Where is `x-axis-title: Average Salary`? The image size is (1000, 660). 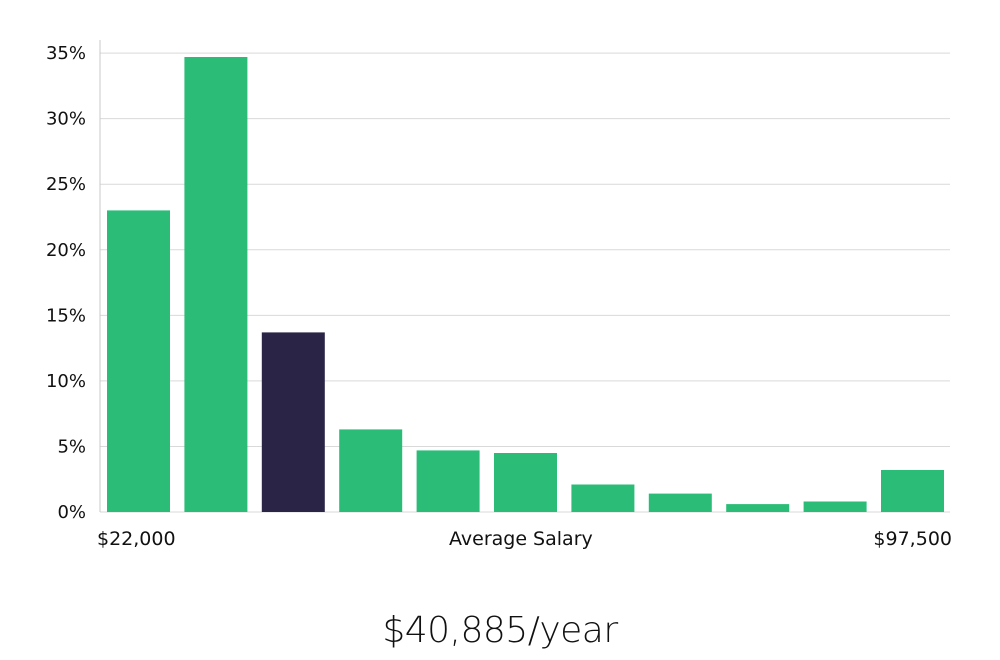
x-axis-title: Average Salary is located at coordinates (521, 539).